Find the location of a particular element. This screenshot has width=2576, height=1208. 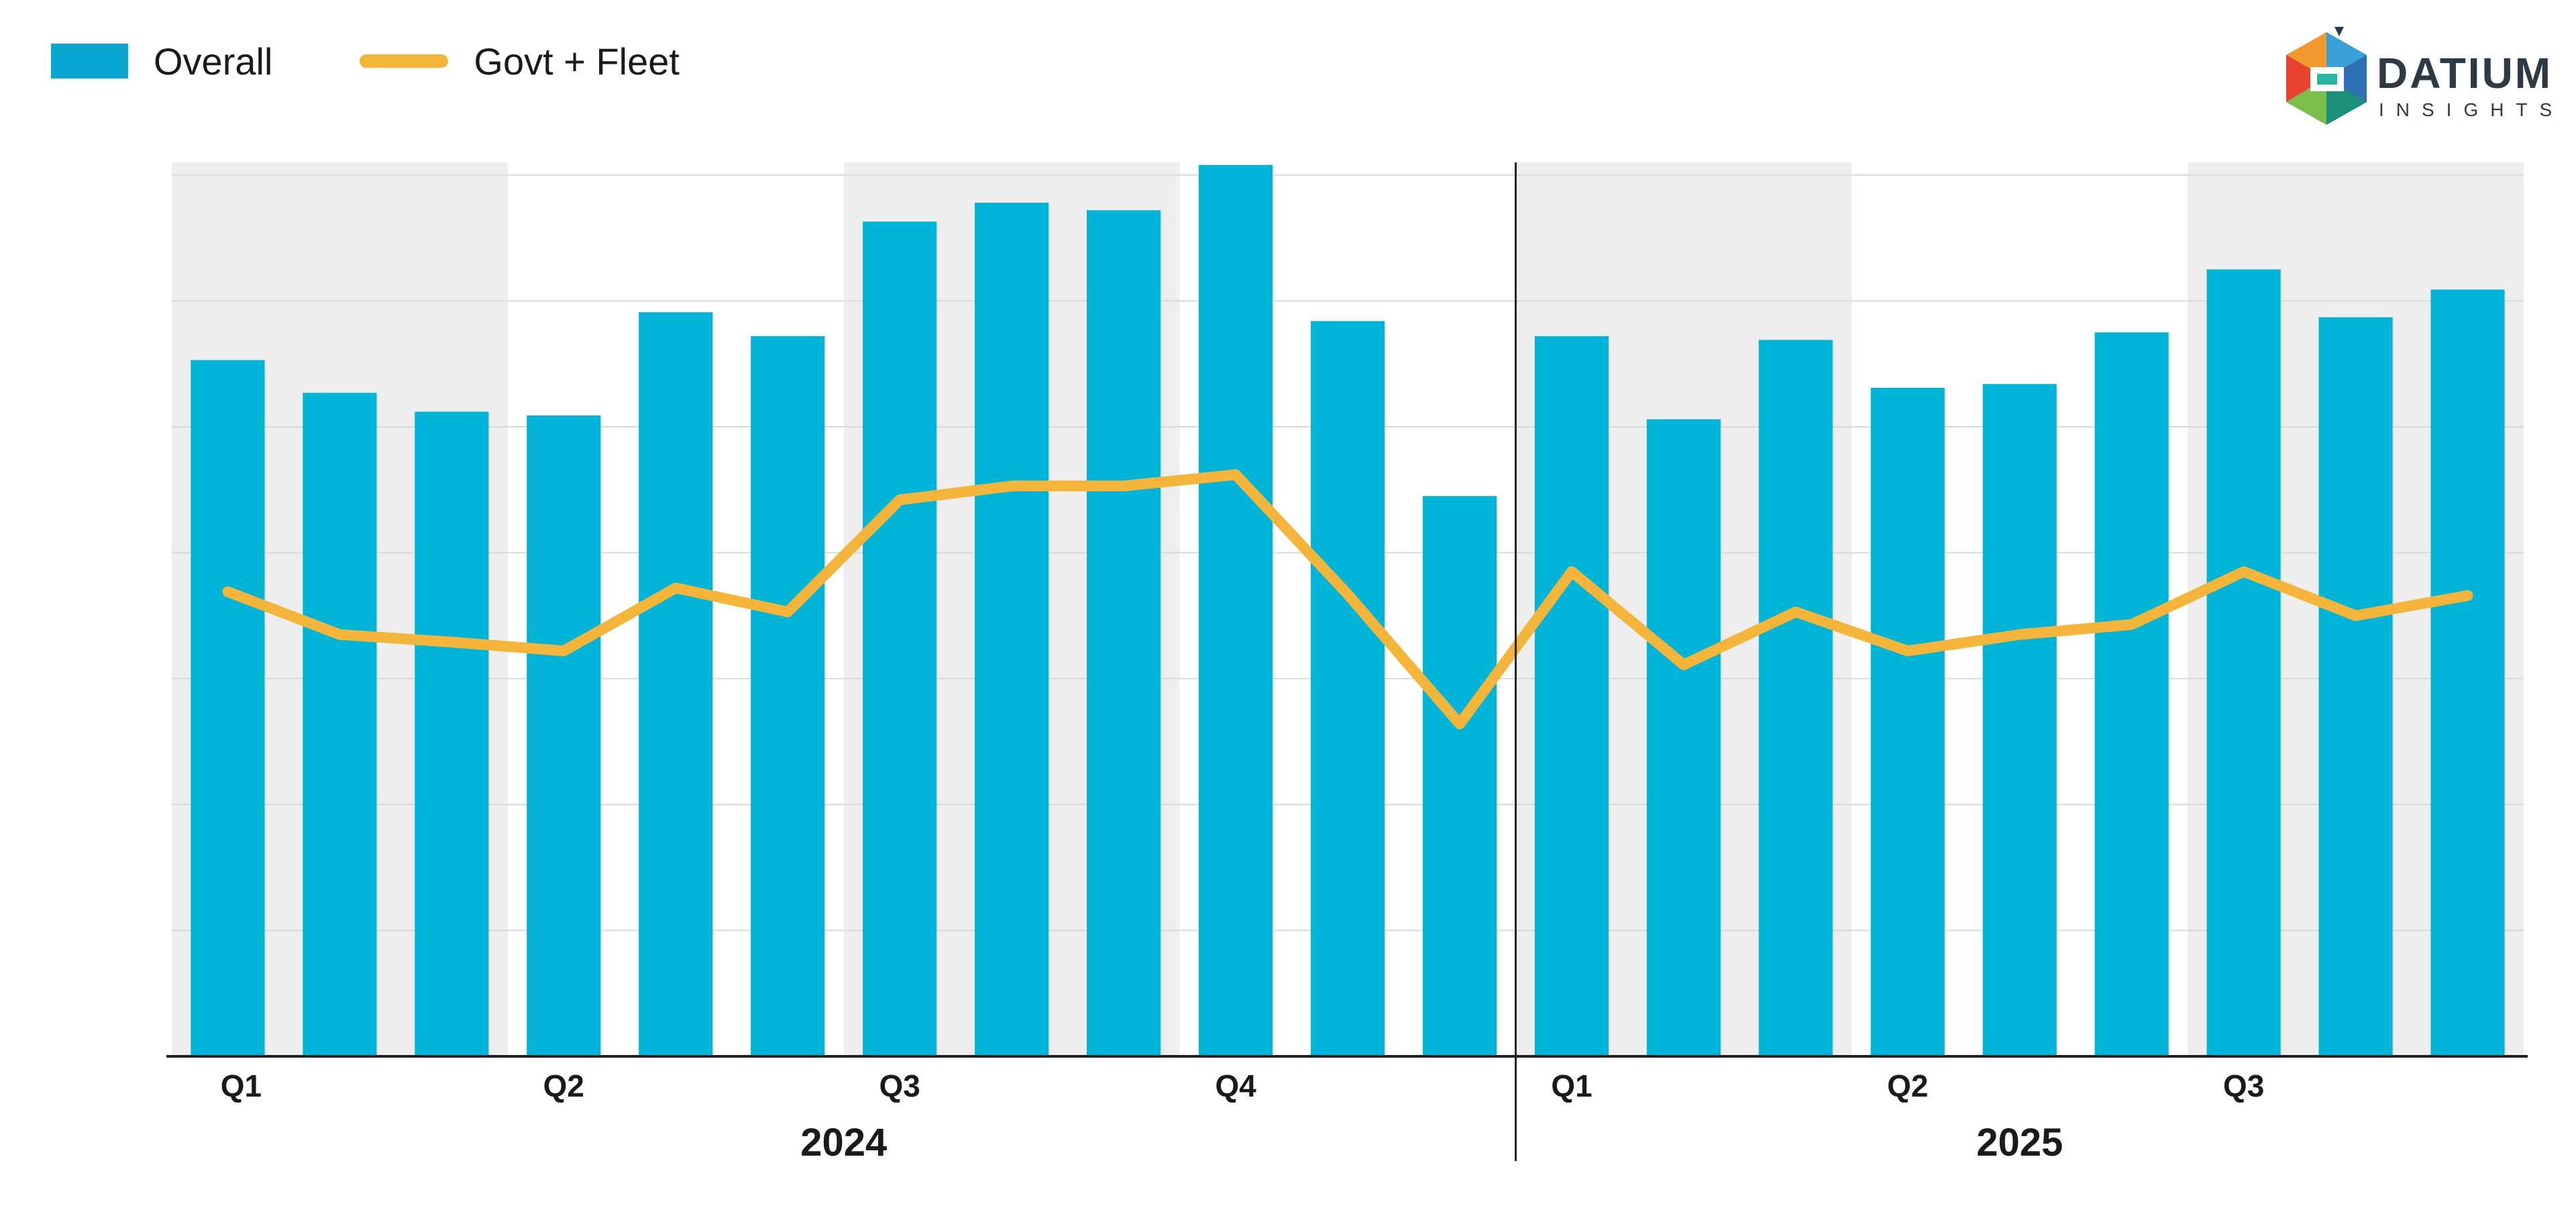

legend-item-govt-fleet: Govt + Fleet is located at coordinates (520, 62).